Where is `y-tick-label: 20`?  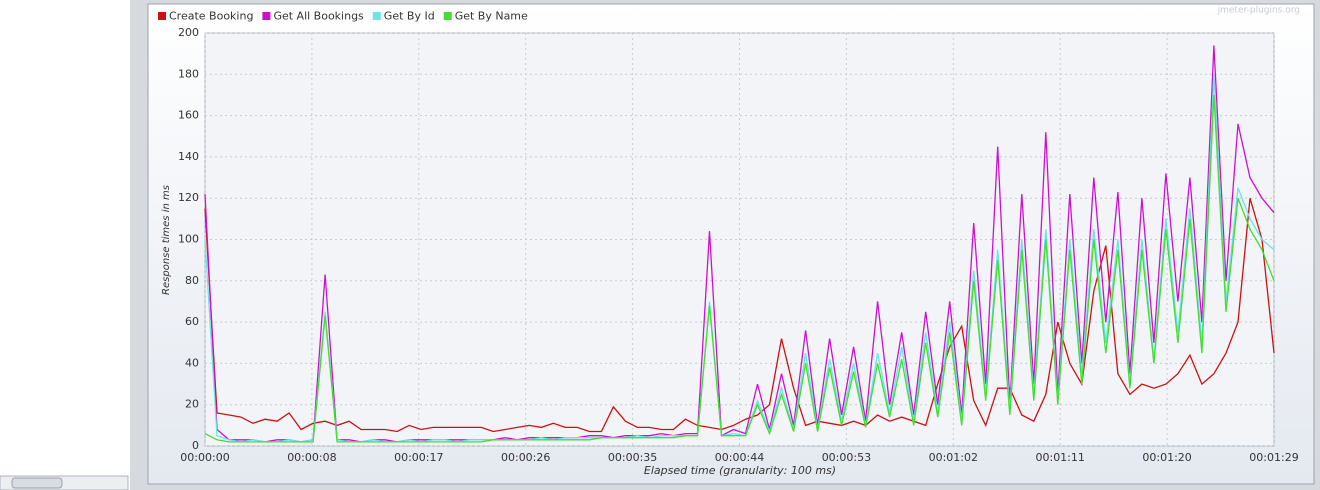
y-tick-label: 20 is located at coordinates (192, 404).